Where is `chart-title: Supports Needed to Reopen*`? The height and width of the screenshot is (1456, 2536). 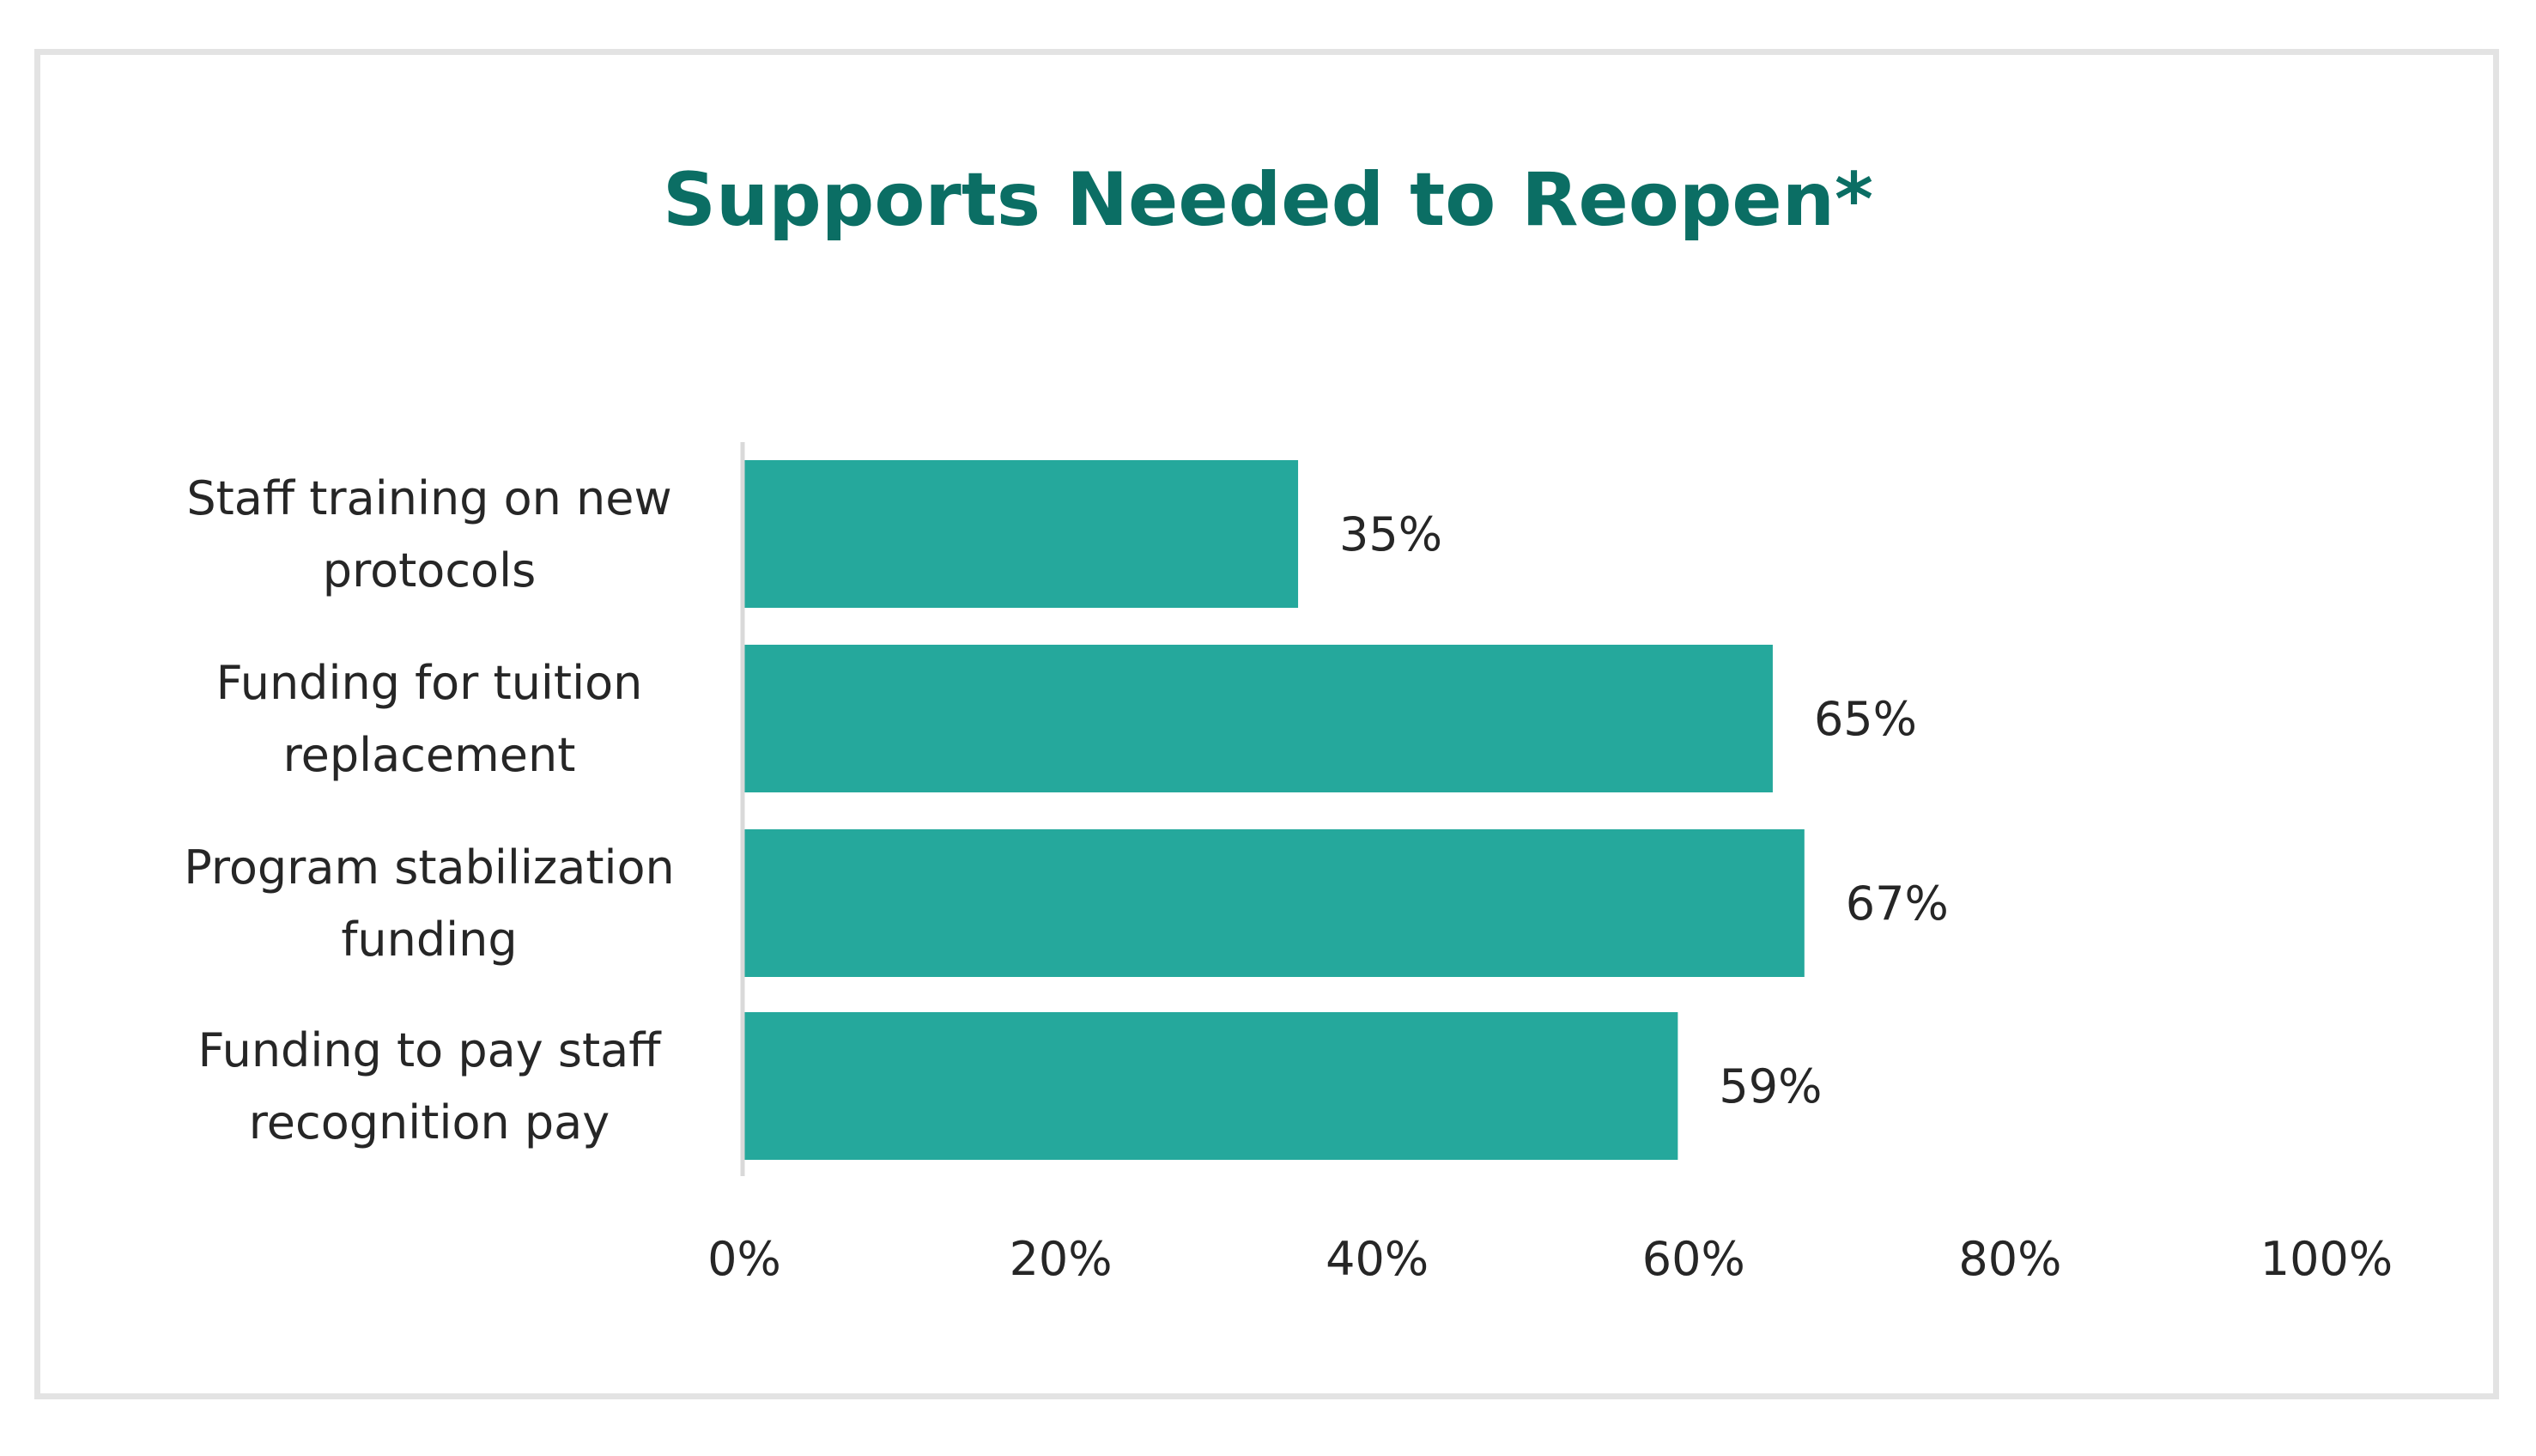
chart-title: Supports Needed to Reopen* is located at coordinates (1268, 200).